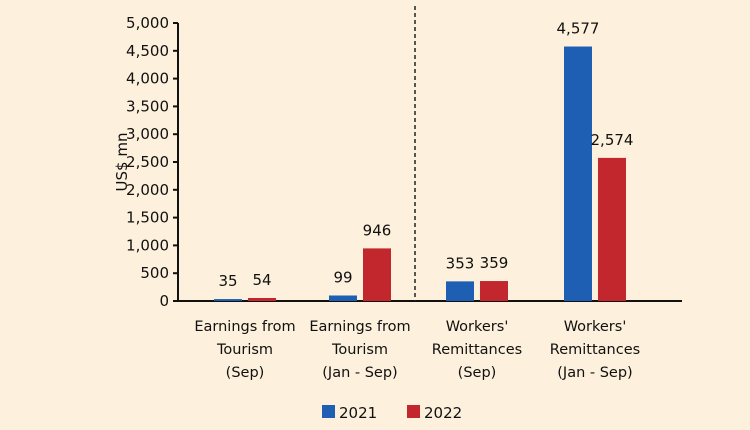 The width and height of the screenshot is (750, 430). What do you see at coordinates (147, 218) in the screenshot?
I see `y-tick-label: 1,500` at bounding box center [147, 218].